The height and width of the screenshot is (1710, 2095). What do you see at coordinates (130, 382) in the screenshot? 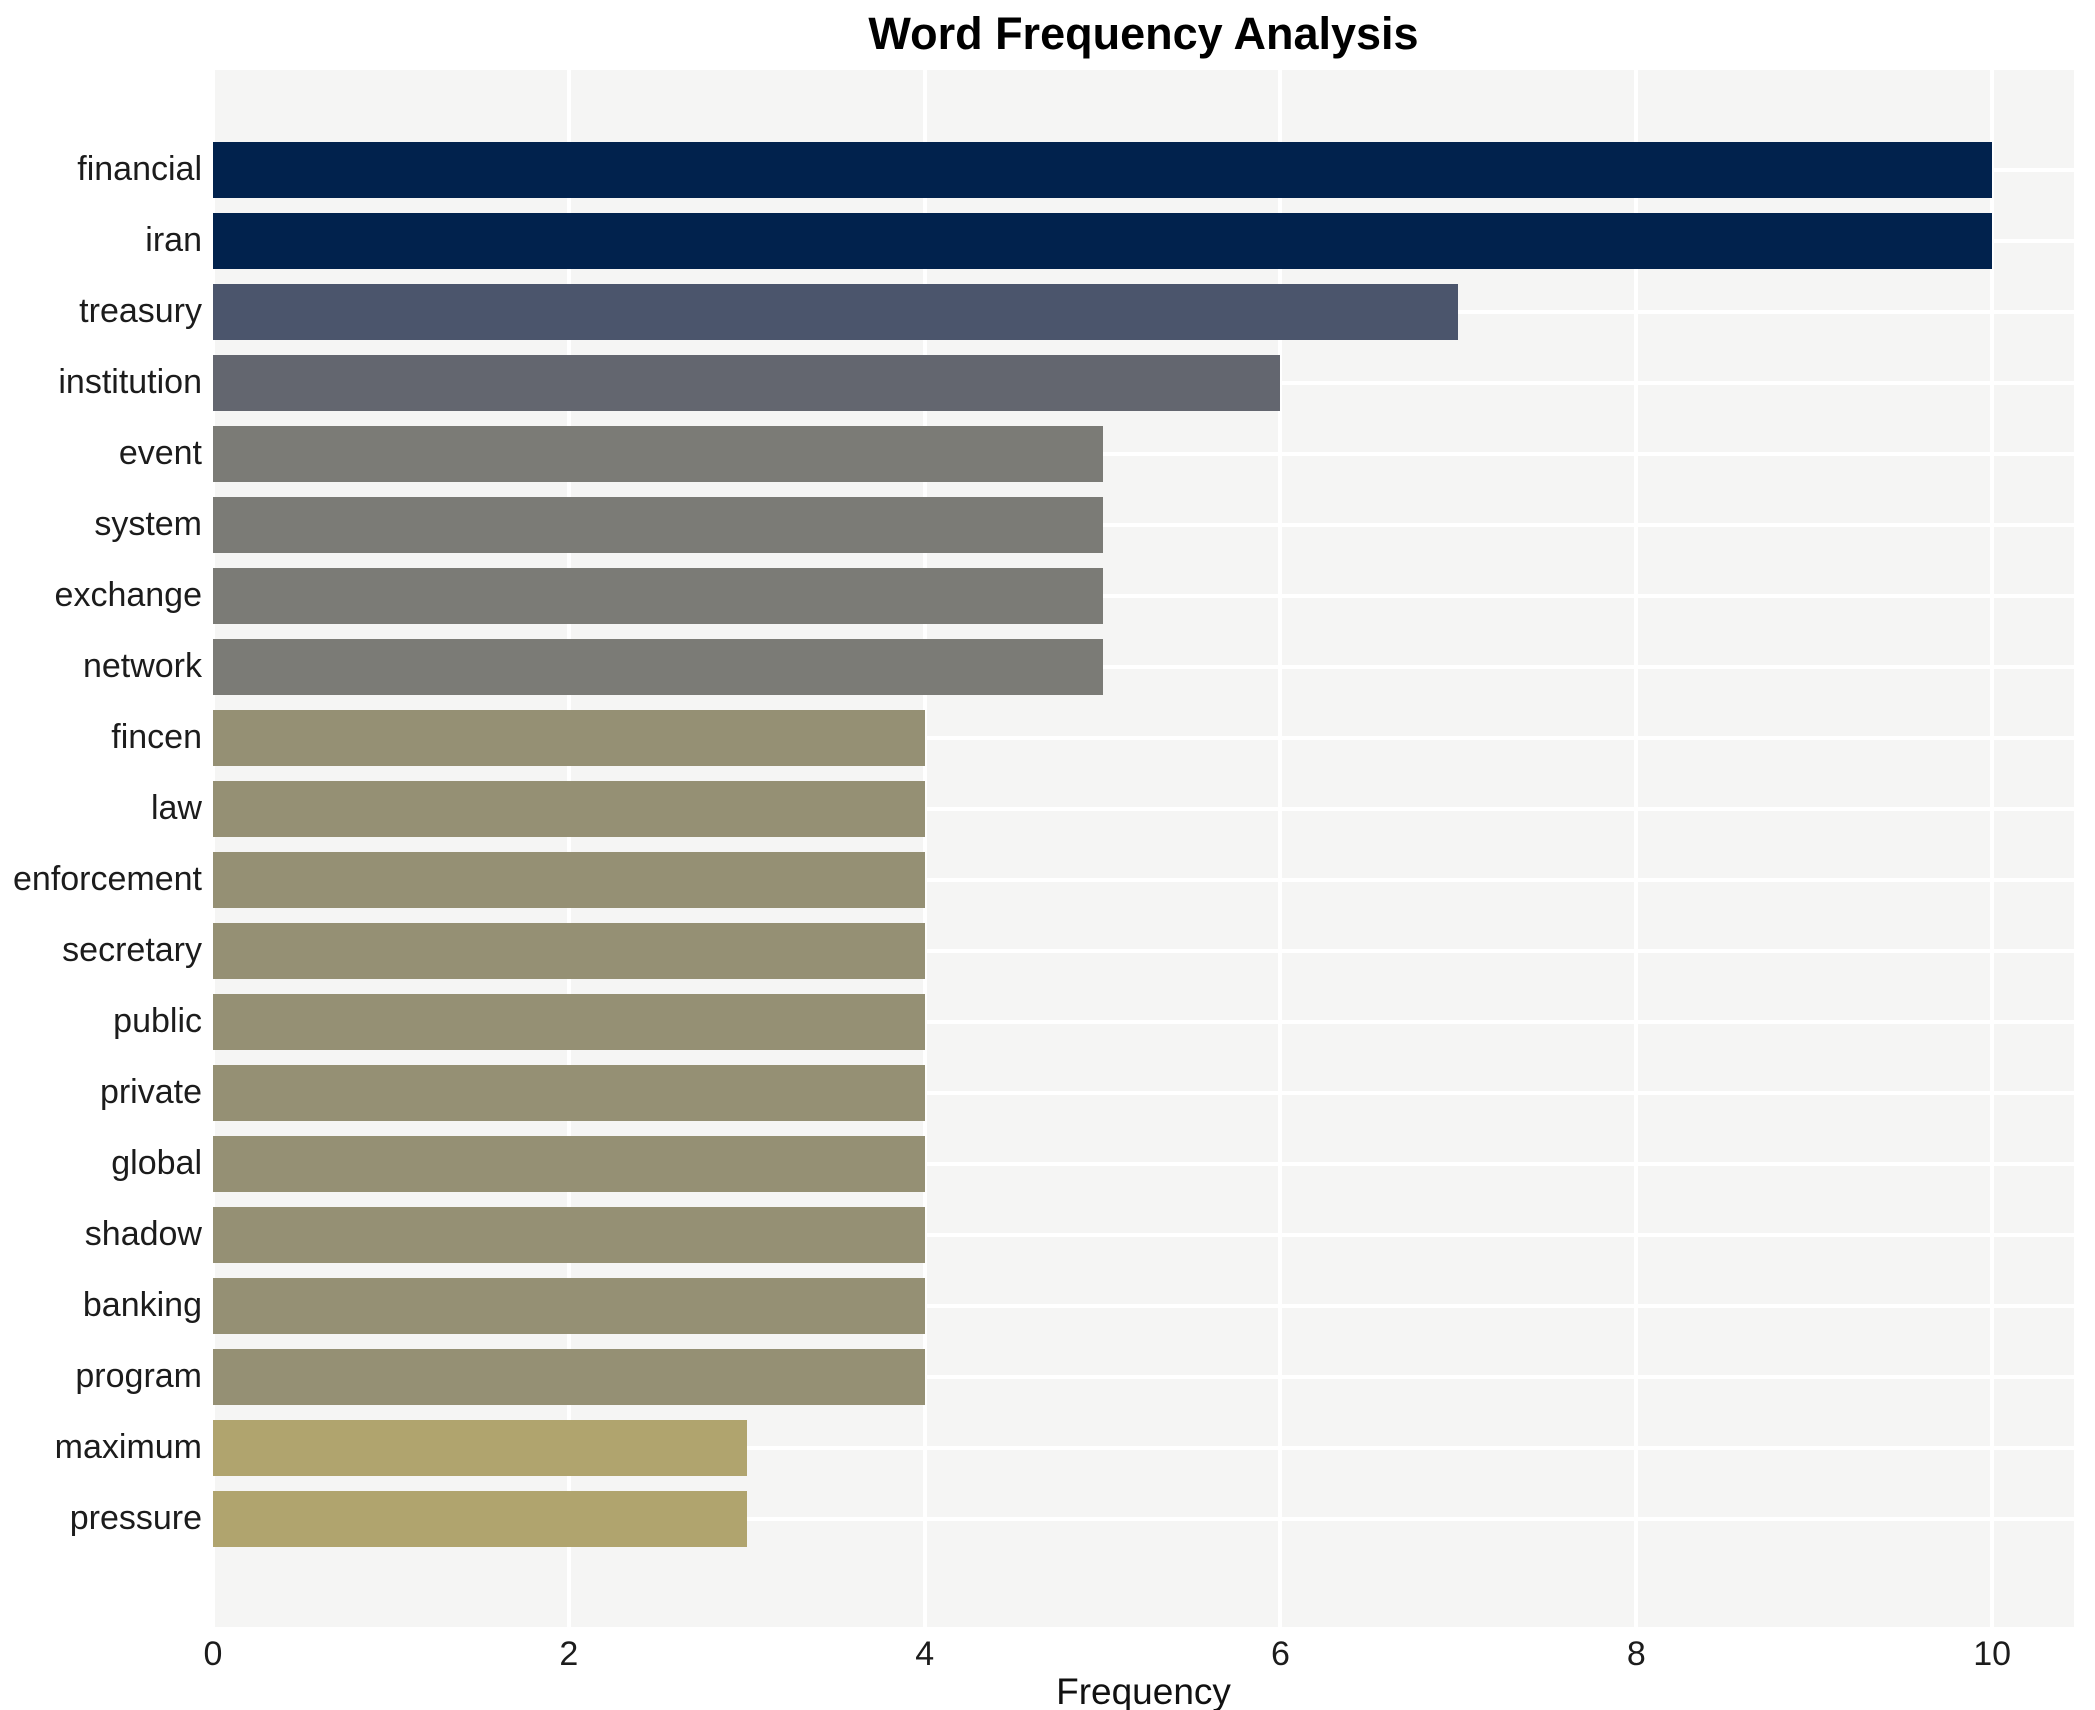
I see `category-label: institution` at bounding box center [130, 382].